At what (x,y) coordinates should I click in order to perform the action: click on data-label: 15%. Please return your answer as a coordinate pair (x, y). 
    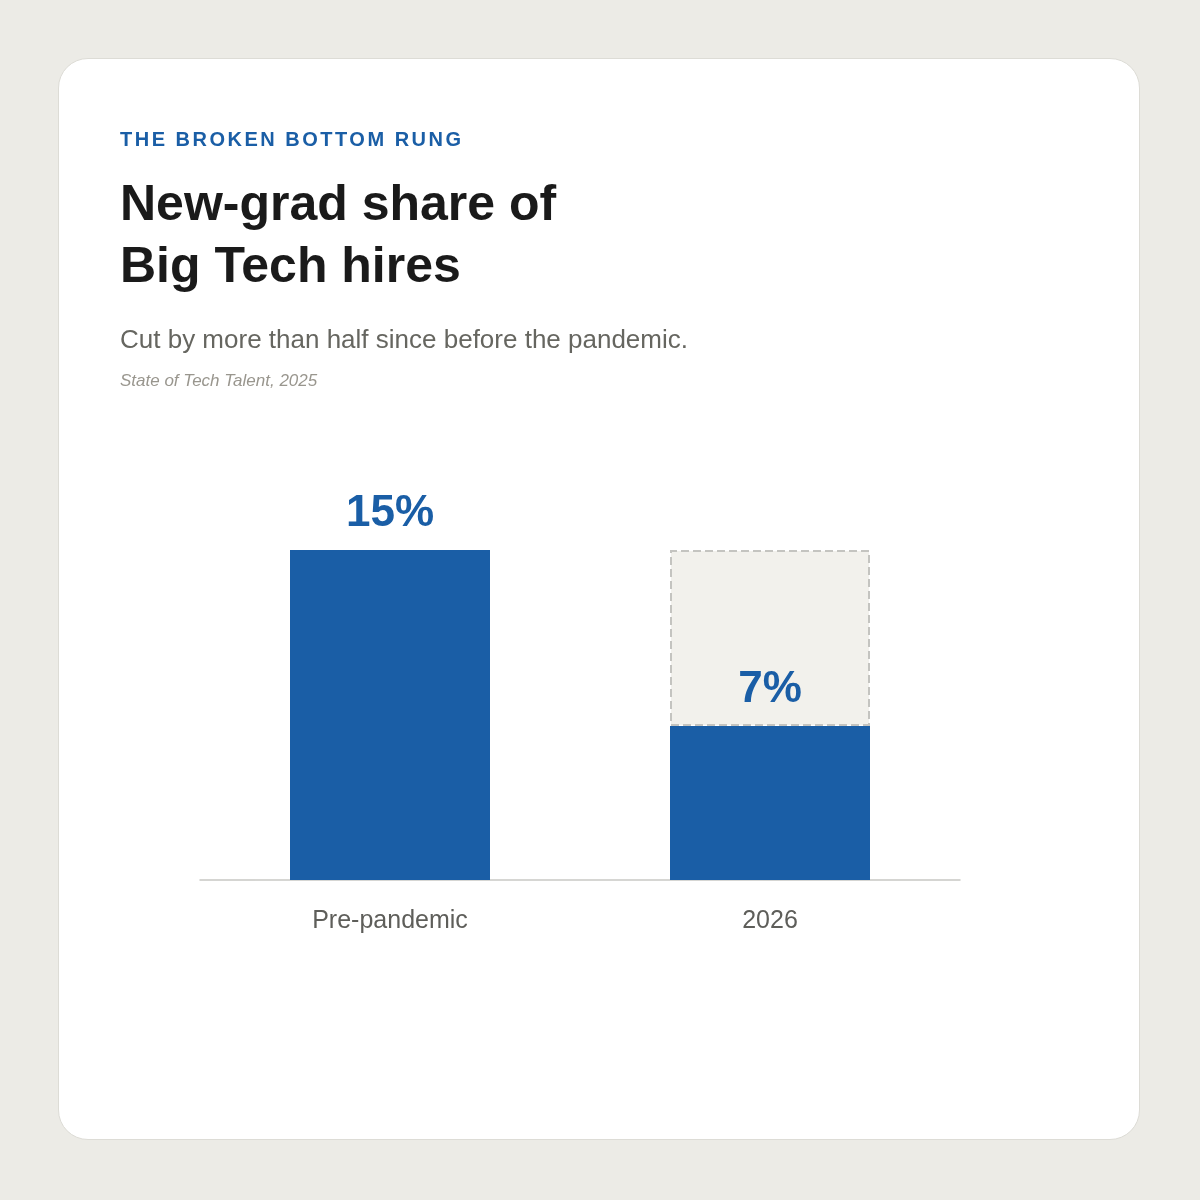
    Looking at the image, I should click on (390, 510).